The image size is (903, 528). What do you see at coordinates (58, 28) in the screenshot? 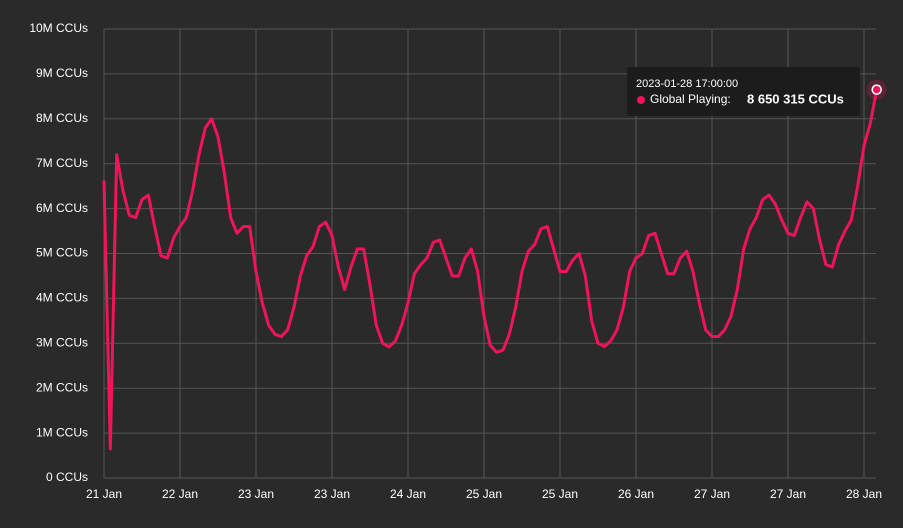
I see `y-tick-label: 10M CCUs` at bounding box center [58, 28].